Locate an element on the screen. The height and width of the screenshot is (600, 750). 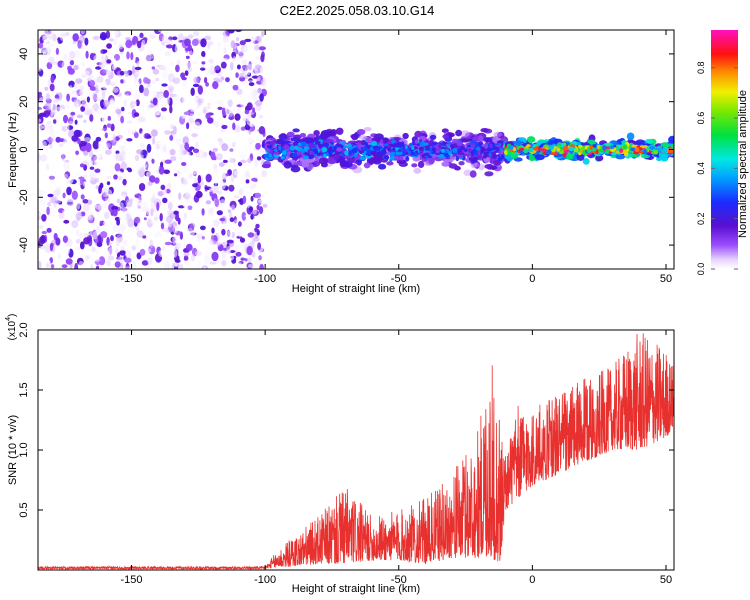
snr-xtick-label: -50 is located at coordinates (399, 580).